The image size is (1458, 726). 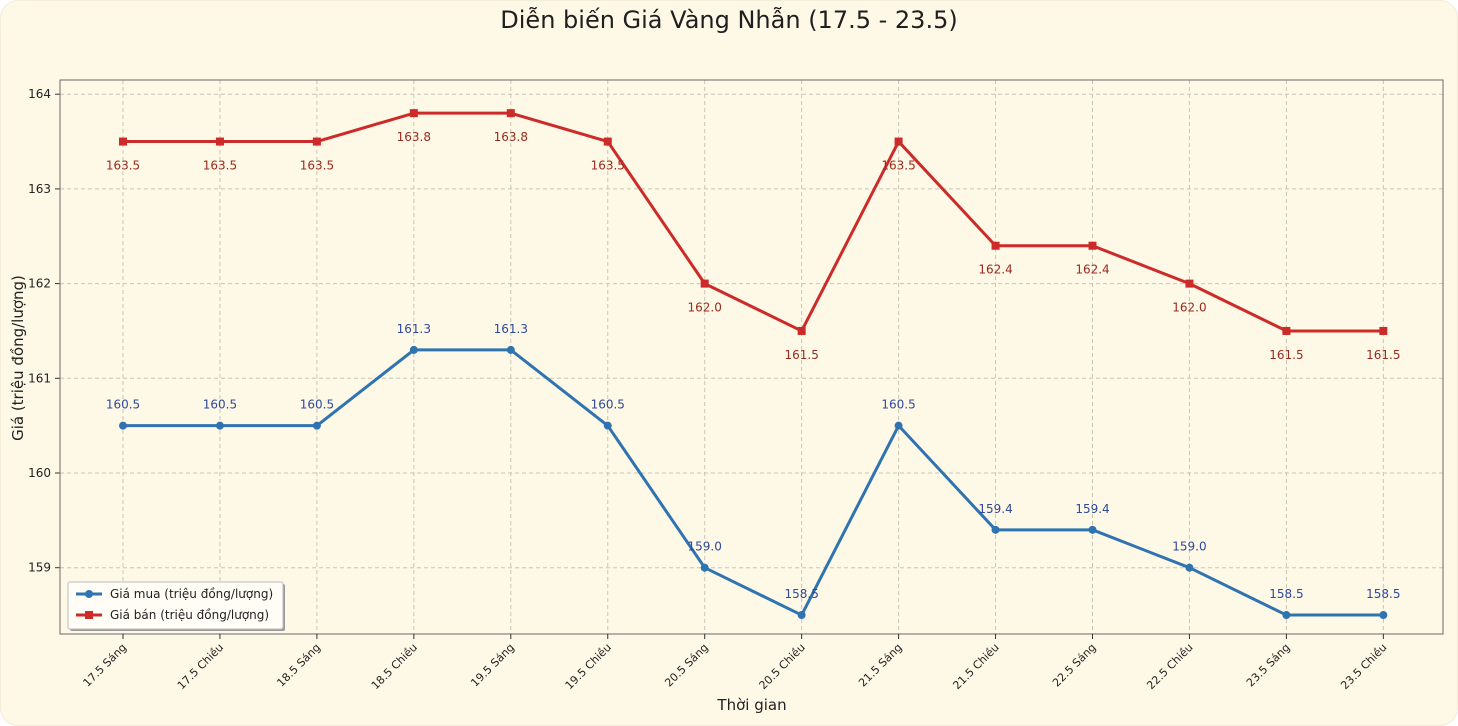 I want to click on y-tick-label: 161, so click(x=39, y=378).